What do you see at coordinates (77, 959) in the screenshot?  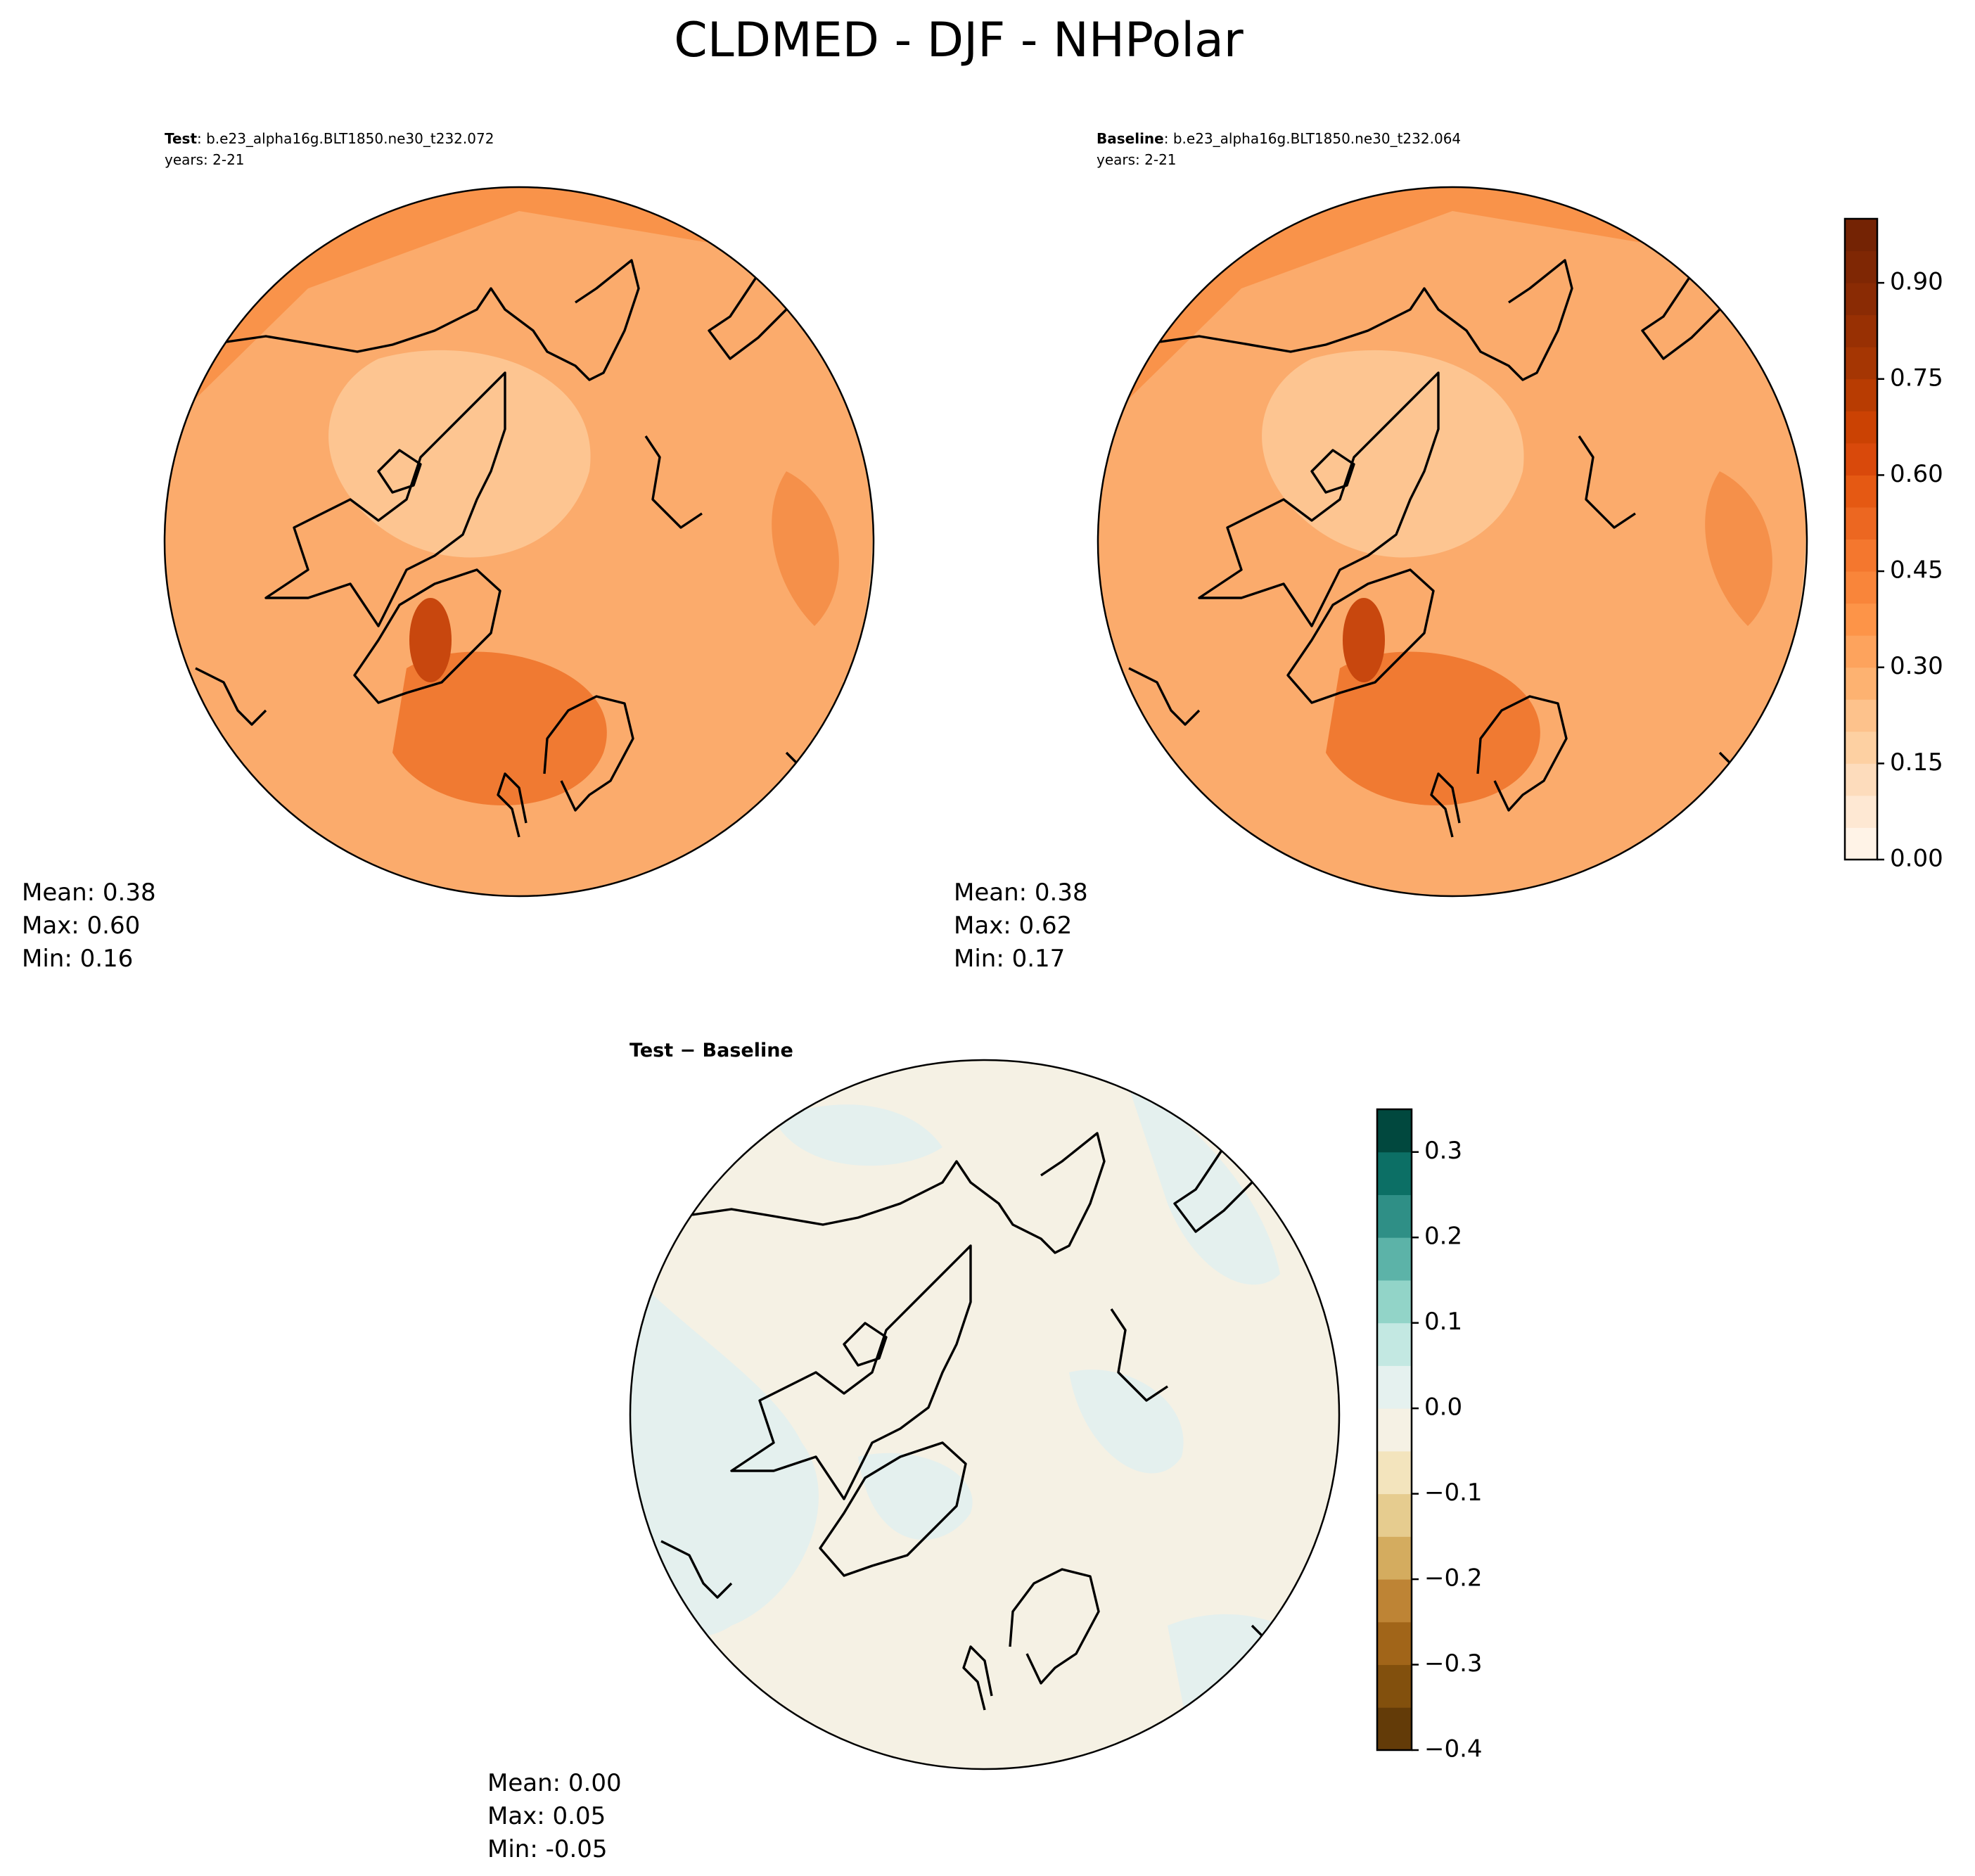 I see `stat: Min: 0.16` at bounding box center [77, 959].